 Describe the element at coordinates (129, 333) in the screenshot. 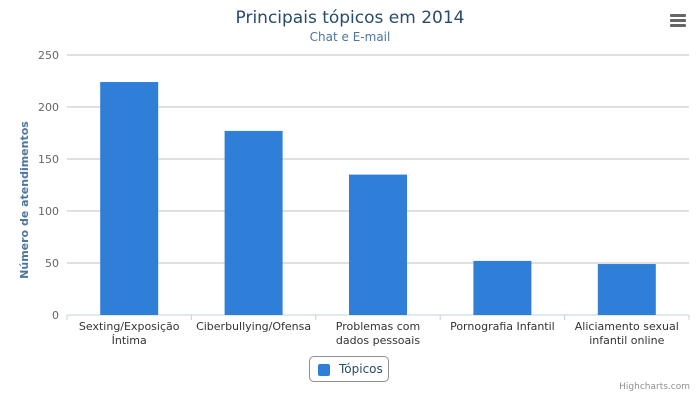

I see `x-tick-label: Sexting/Exposição Íntima` at that location.